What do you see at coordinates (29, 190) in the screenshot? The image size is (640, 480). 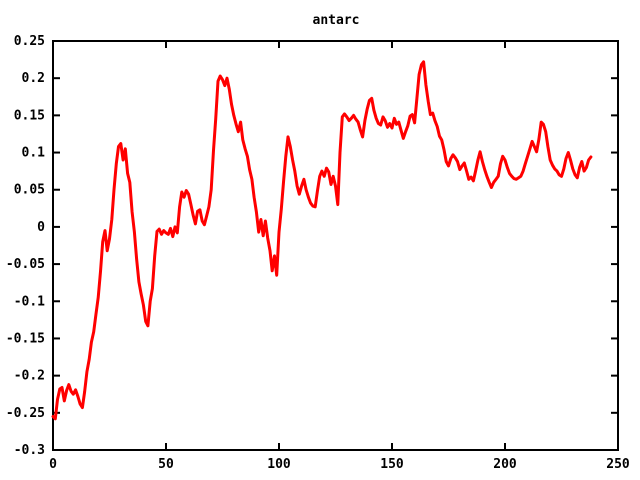 I see `y-tick-label: 0.05` at bounding box center [29, 190].